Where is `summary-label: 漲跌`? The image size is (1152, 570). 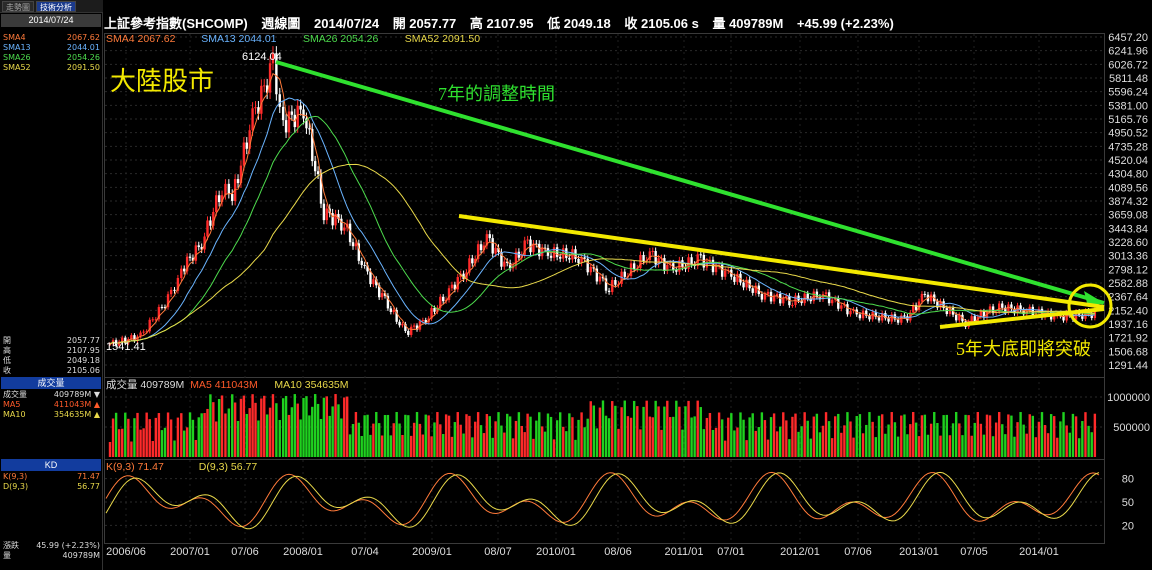
summary-label: 漲跌 is located at coordinates (11, 545).